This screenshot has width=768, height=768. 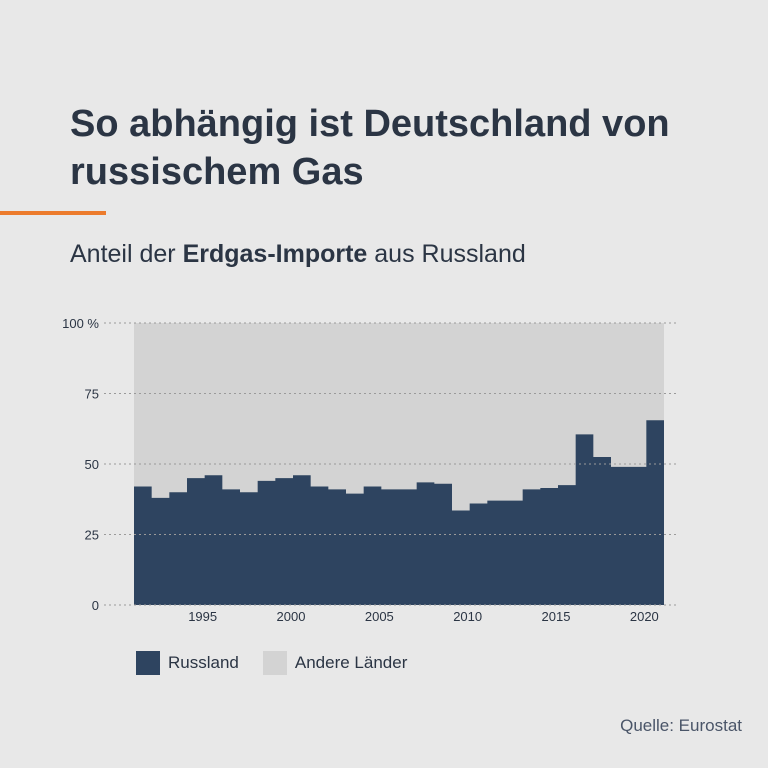 I want to click on legend: Russland Andere Länder, so click(x=283, y=663).